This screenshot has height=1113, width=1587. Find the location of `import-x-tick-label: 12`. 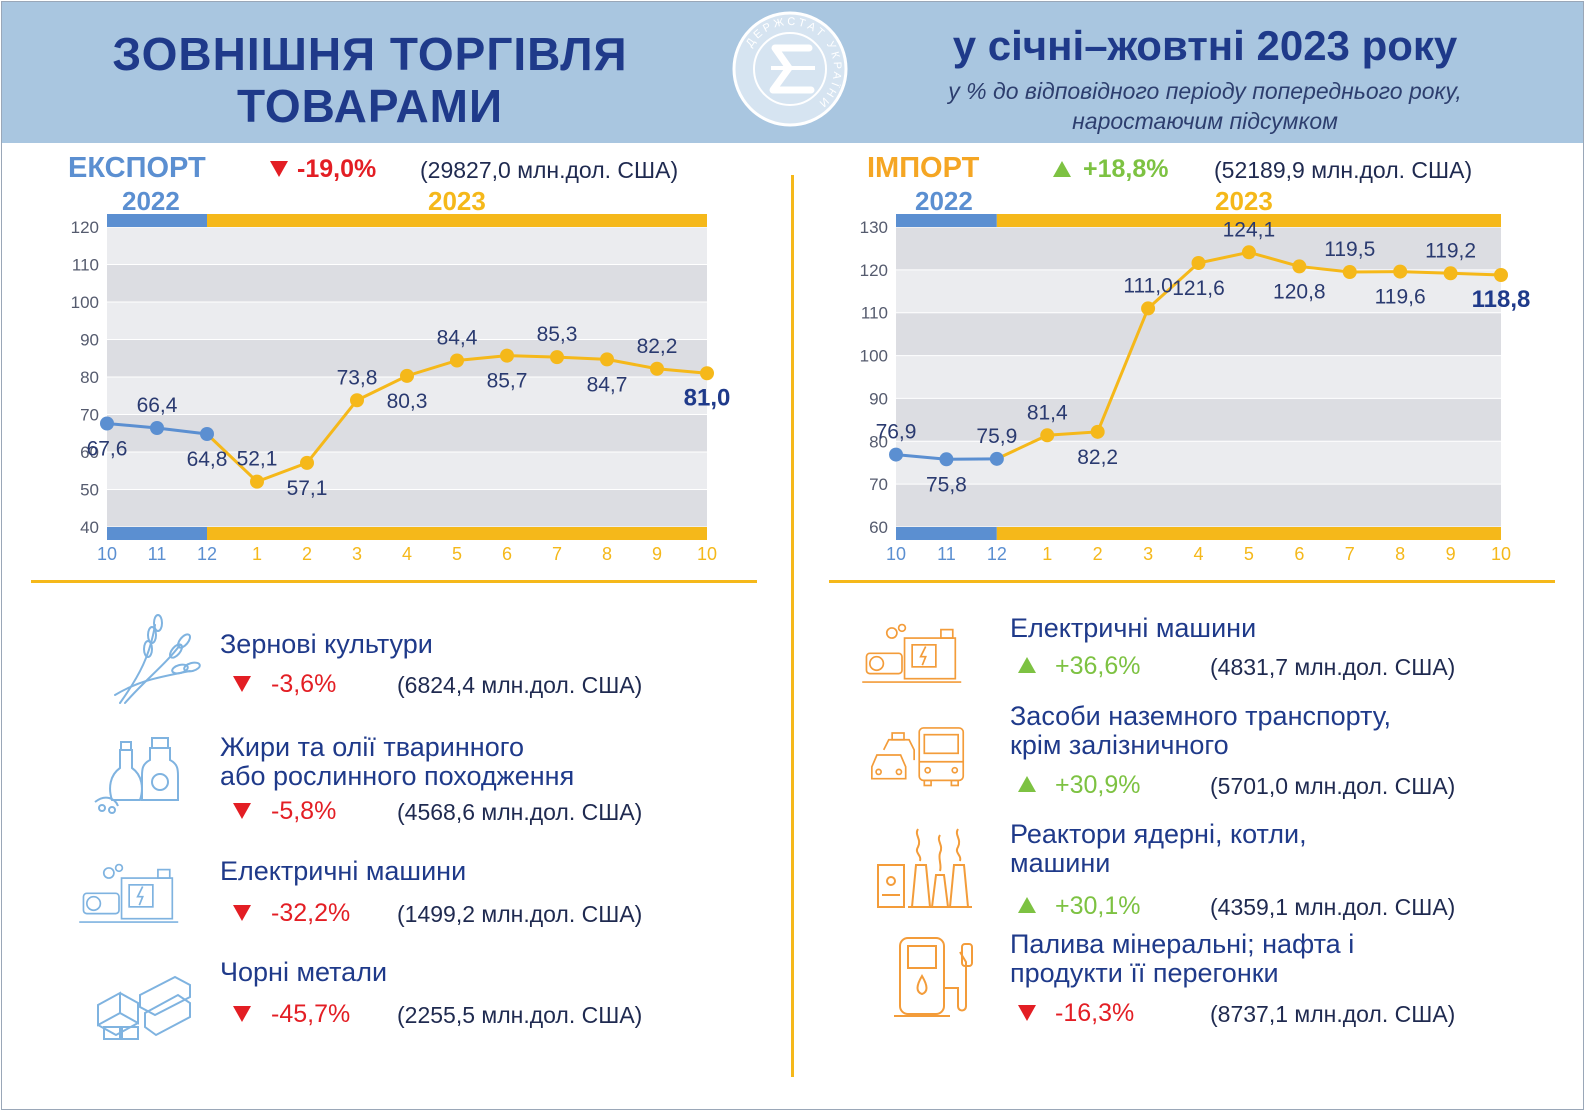

import-x-tick-label: 12 is located at coordinates (997, 554).